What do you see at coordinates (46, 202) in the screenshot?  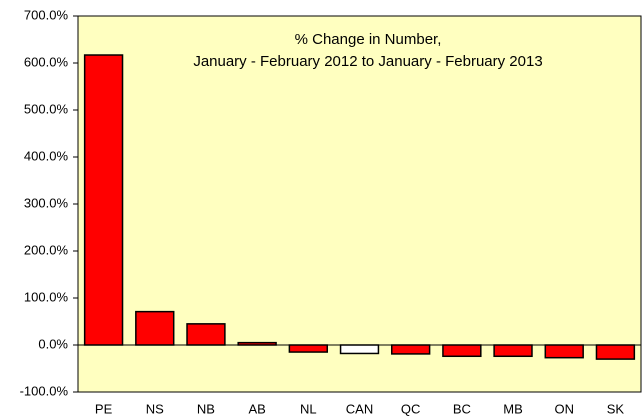 I see `y-tick-label: 300.0%` at bounding box center [46, 202].